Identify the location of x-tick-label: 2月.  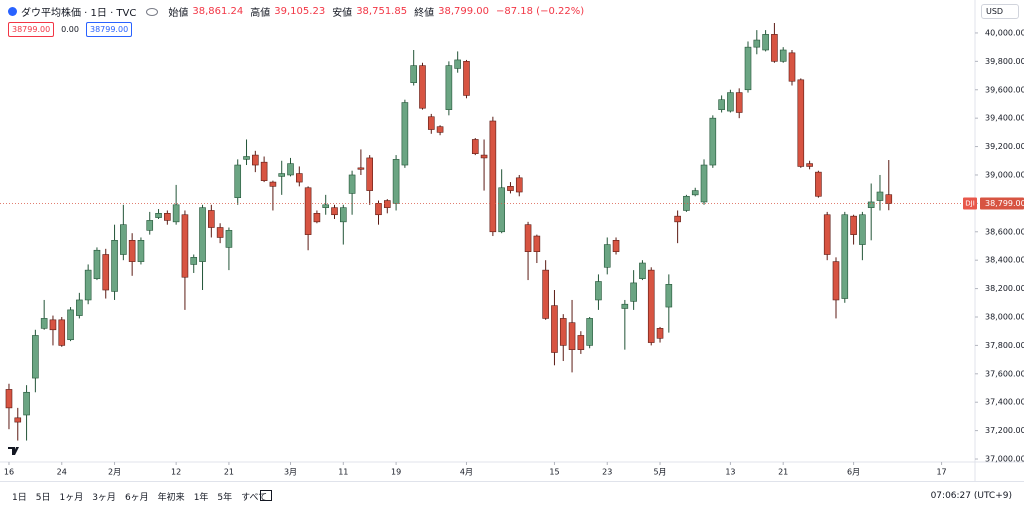
(114, 472).